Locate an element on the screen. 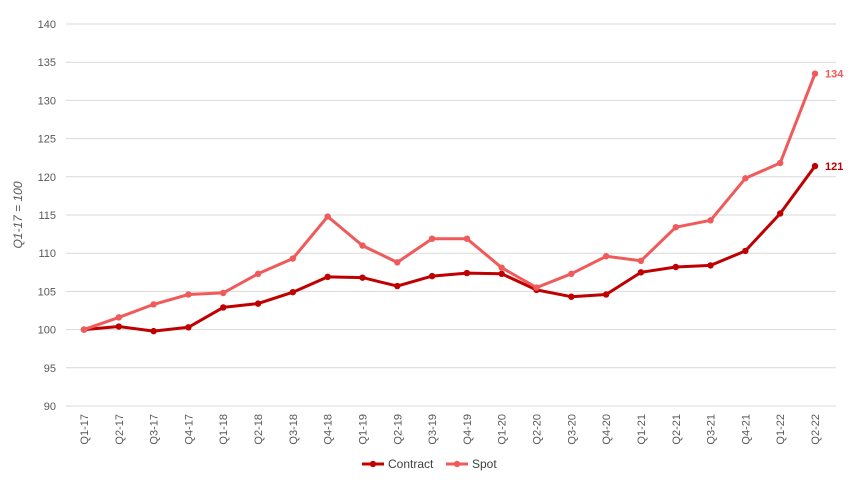 The width and height of the screenshot is (860, 484). x-tick-label: Q2-22 is located at coordinates (816, 429).